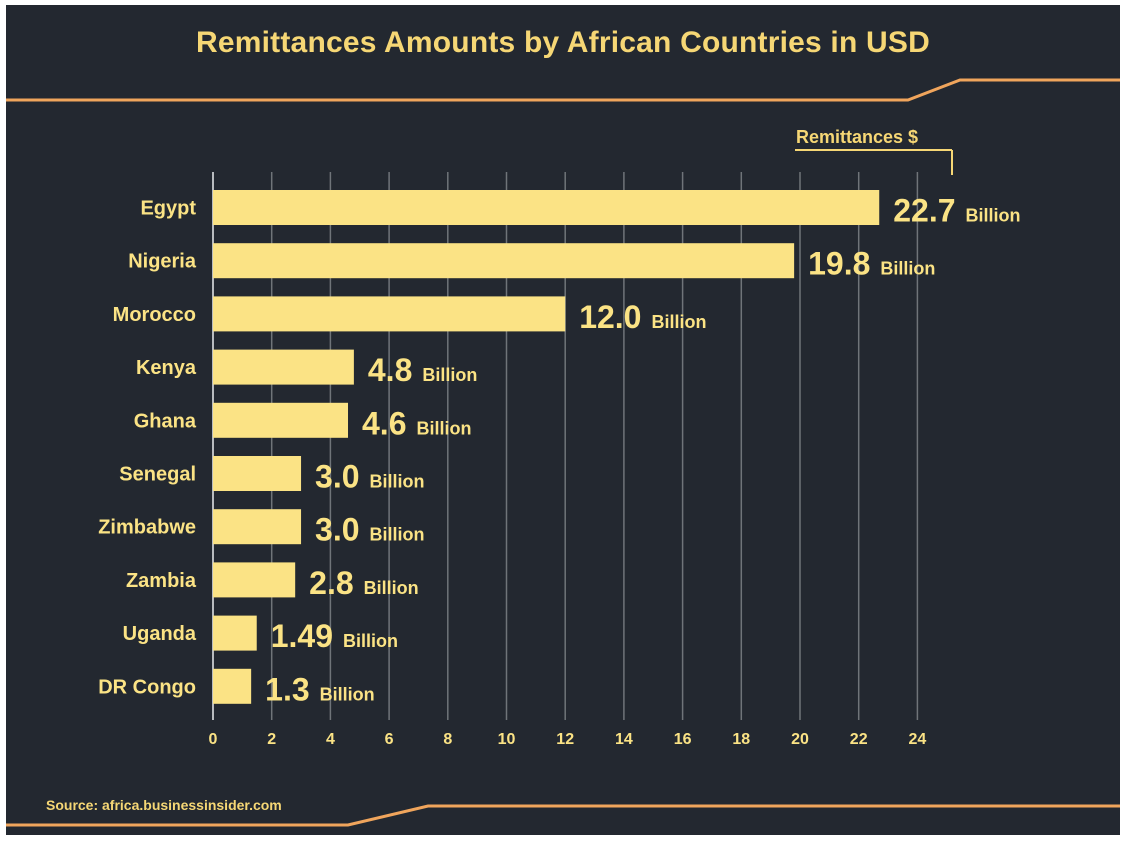  What do you see at coordinates (642, 317) in the screenshot?
I see `value-label: 12.0 Billion` at bounding box center [642, 317].